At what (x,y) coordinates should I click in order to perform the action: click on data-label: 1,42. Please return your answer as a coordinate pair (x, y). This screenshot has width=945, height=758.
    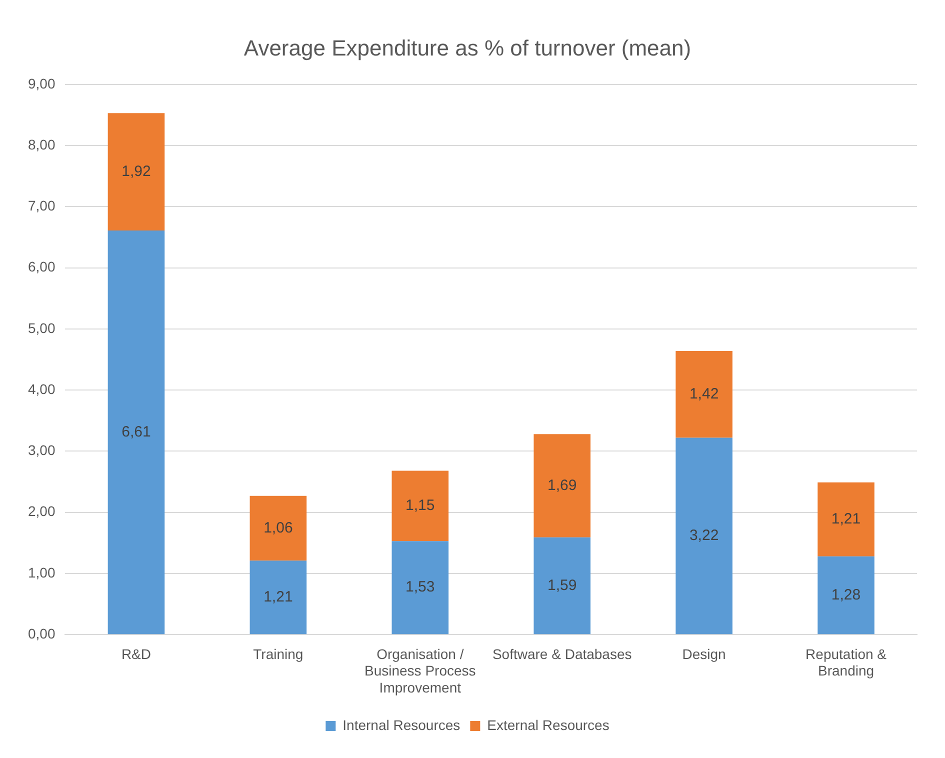
    Looking at the image, I should click on (704, 393).